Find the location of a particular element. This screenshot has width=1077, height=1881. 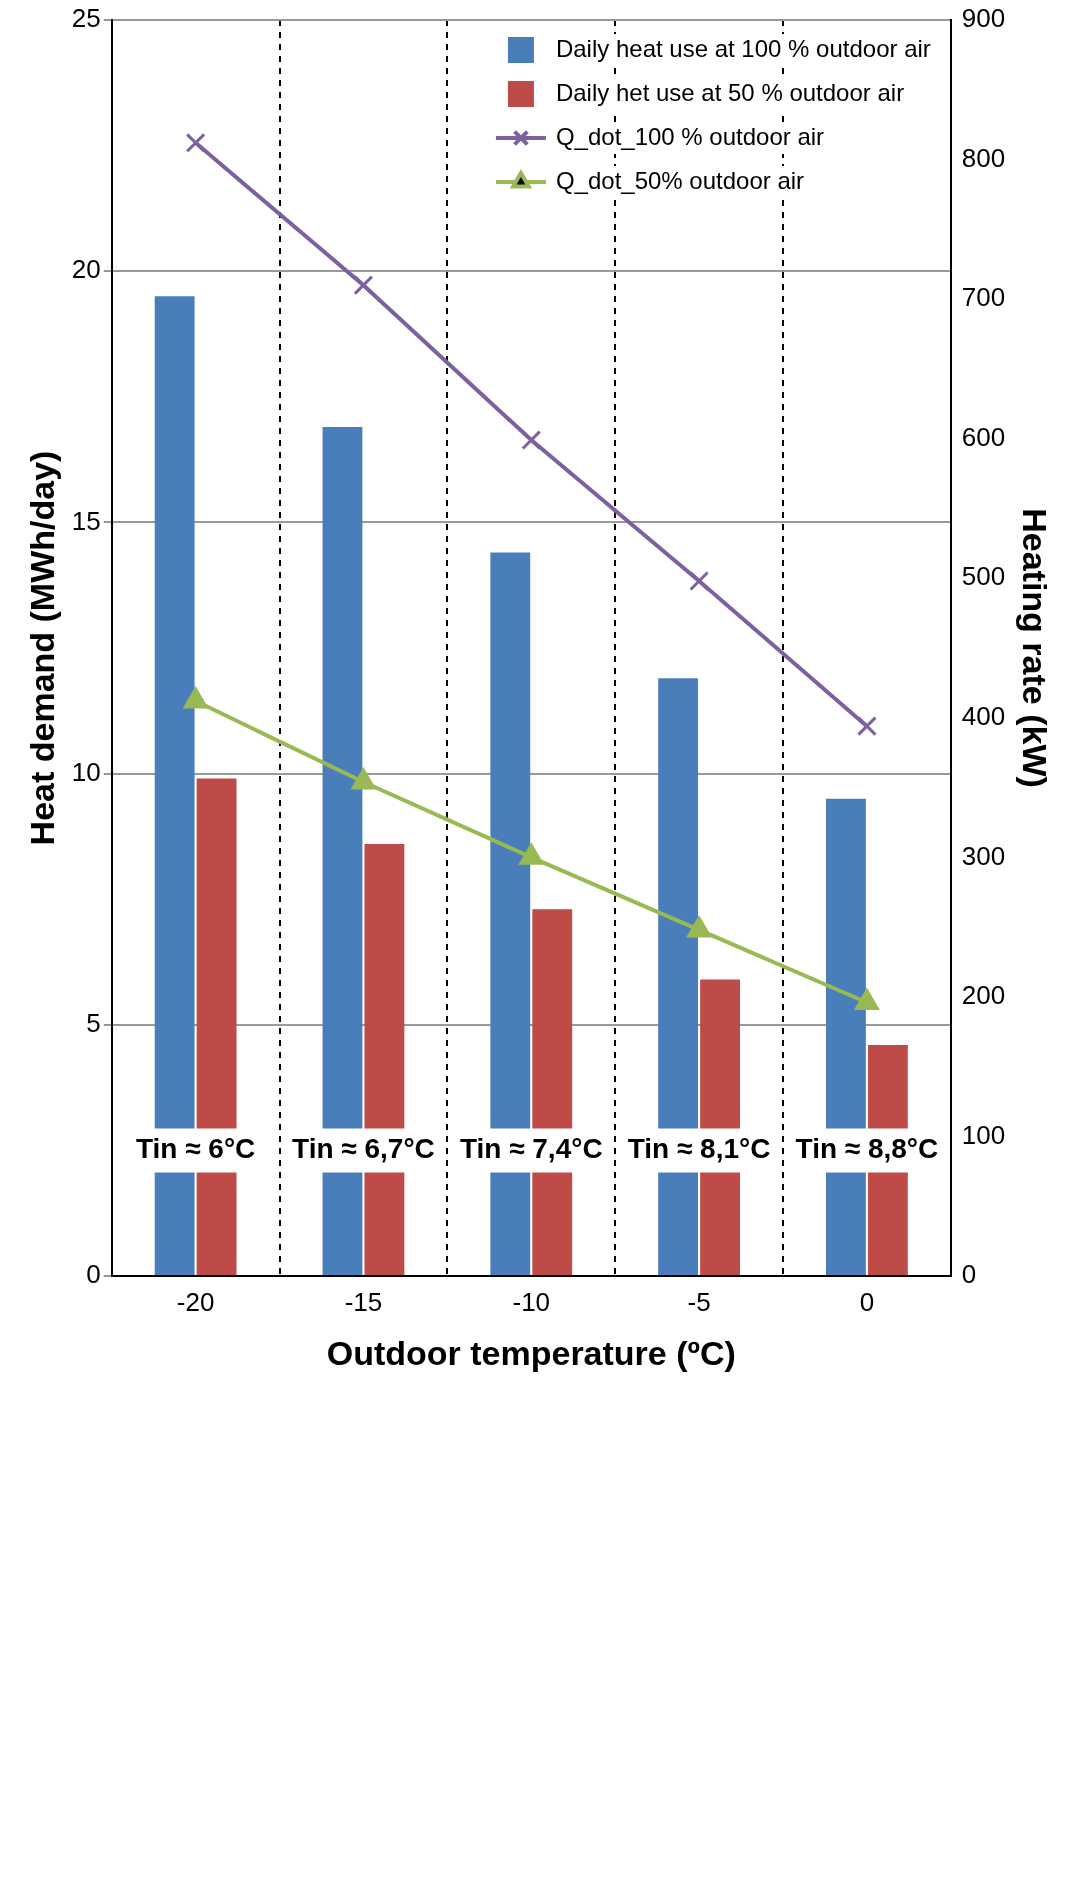

y-tick-label: 10 is located at coordinates (86, 771).